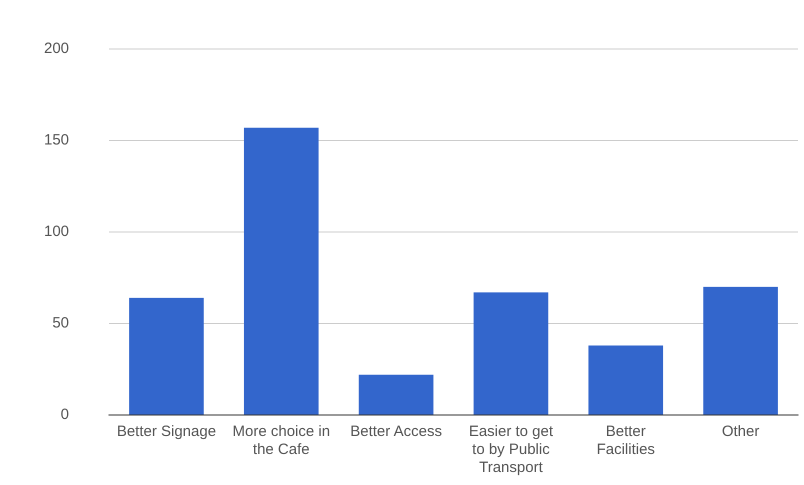 The width and height of the screenshot is (804, 485). Describe the element at coordinates (61, 323) in the screenshot. I see `y-tick-label: 50` at that location.